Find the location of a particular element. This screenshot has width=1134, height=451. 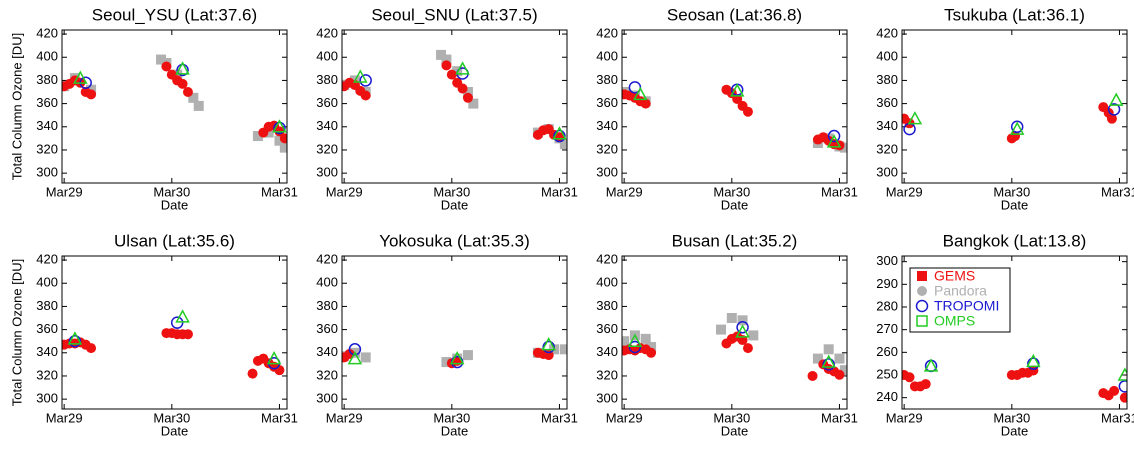

y-tick-label: 250 is located at coordinates (887, 373).